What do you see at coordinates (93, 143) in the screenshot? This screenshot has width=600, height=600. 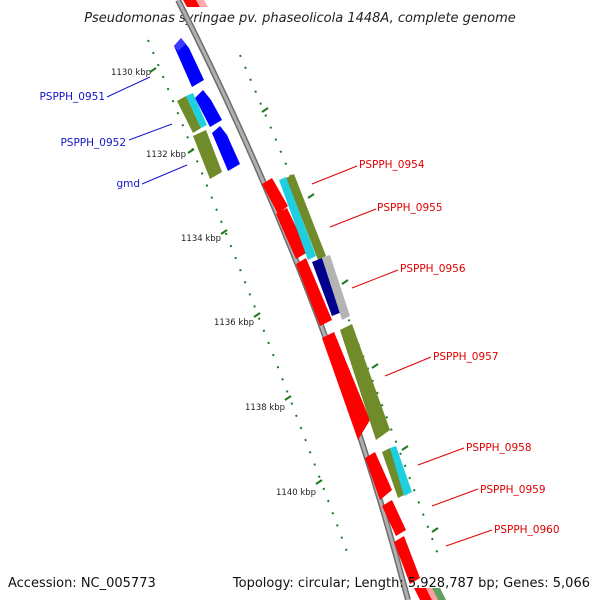 I see `gene-label-PSPPH_0952: PSPPH_0952` at bounding box center [93, 143].